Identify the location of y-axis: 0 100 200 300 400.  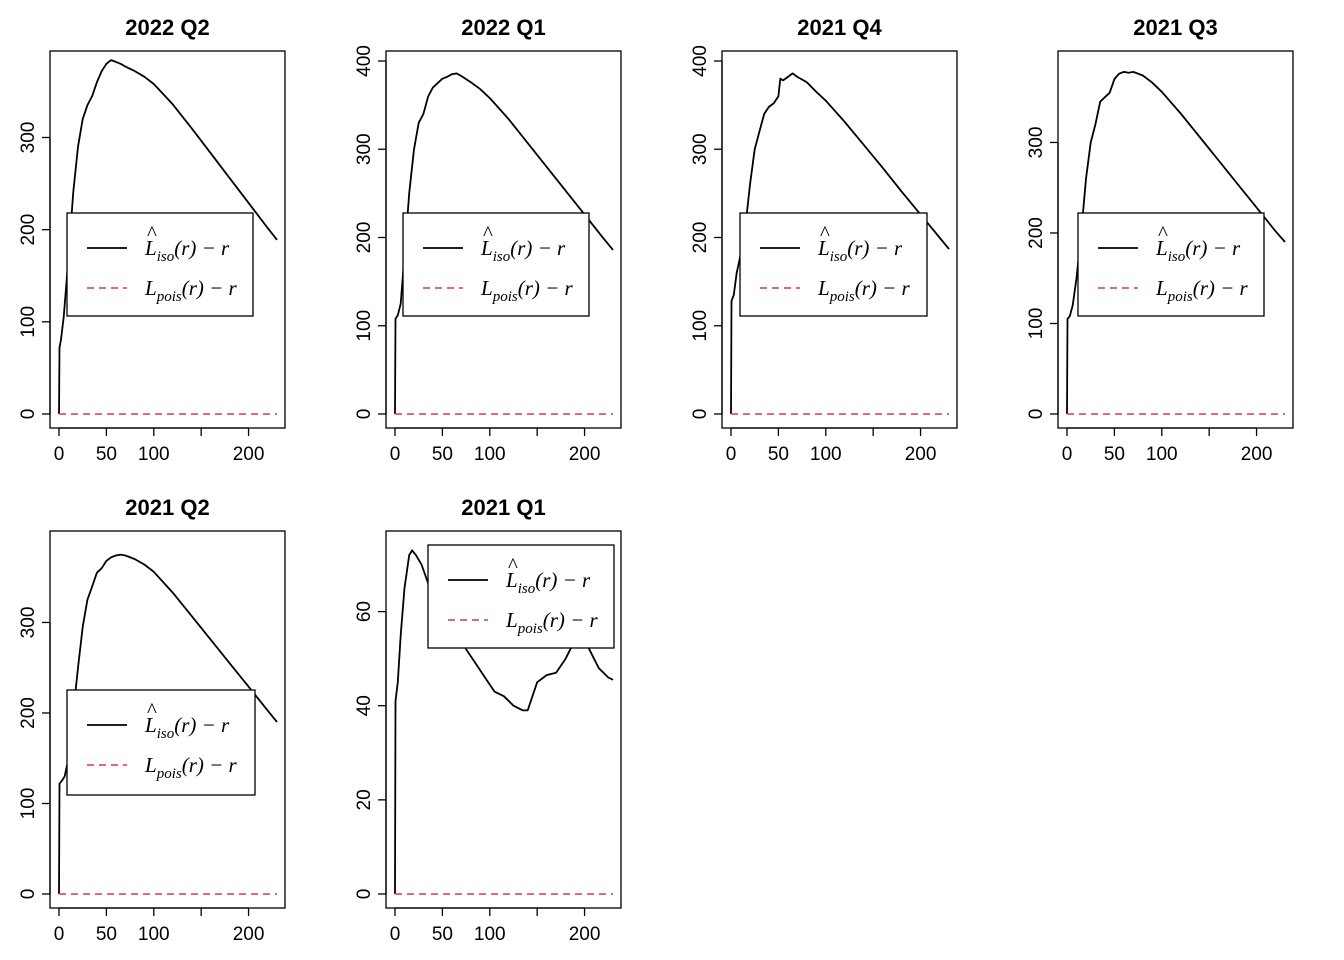
(706, 232).